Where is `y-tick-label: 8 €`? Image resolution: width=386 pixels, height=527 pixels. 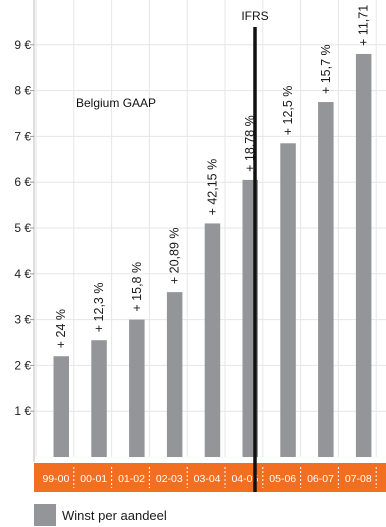
y-tick-label: 8 € is located at coordinates (22, 91).